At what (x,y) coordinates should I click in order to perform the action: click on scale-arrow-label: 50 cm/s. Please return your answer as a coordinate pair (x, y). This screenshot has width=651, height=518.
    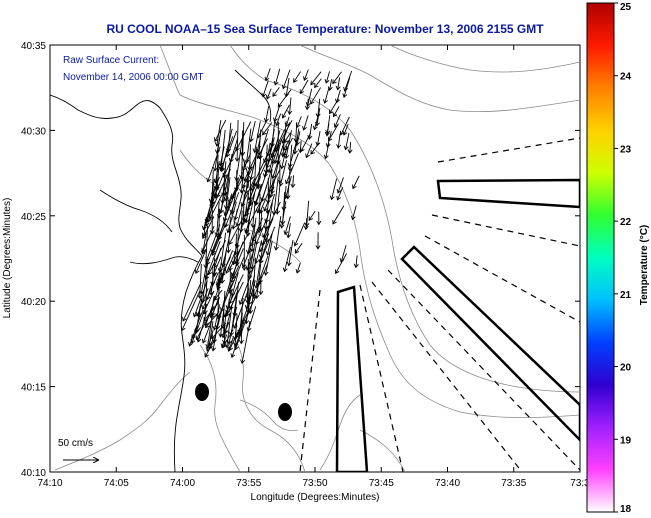
    Looking at the image, I should click on (75, 443).